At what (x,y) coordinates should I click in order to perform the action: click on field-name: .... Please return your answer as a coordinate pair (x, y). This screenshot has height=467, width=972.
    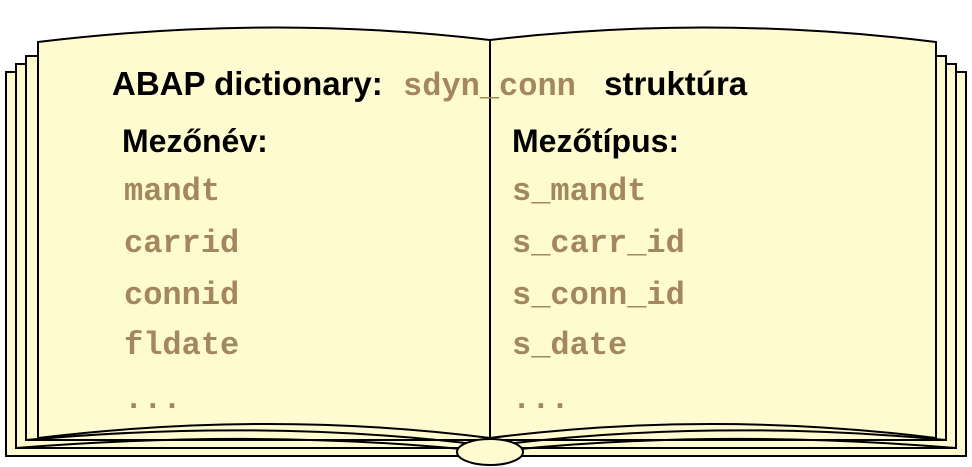
    Looking at the image, I should click on (153, 399).